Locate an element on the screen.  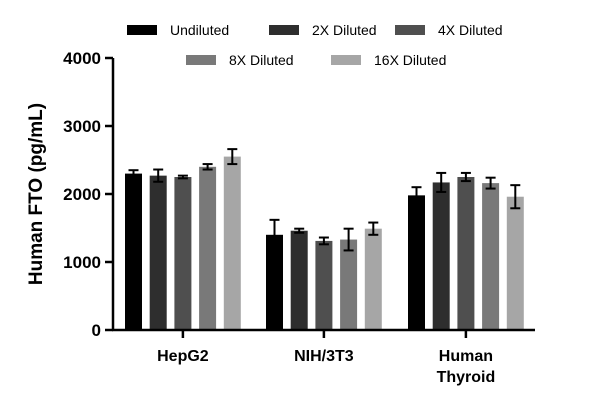
x-tick-label: NIH/3T3 is located at coordinates (324, 356).